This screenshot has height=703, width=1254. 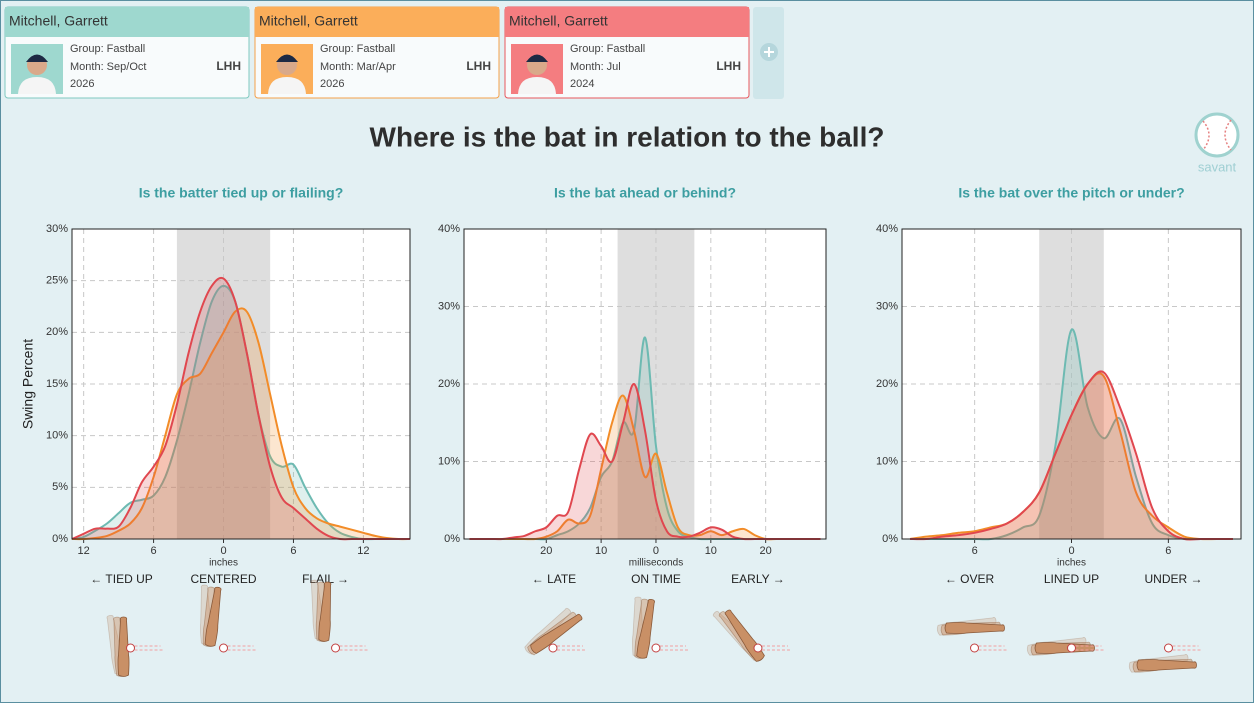 What do you see at coordinates (358, 67) in the screenshot?
I see `card-month: Month: Mar/Apr` at bounding box center [358, 67].